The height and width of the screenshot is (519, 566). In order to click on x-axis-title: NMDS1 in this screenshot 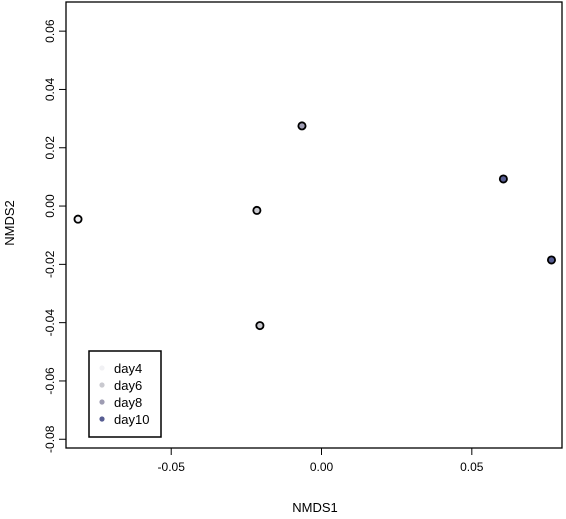, I will do `click(315, 507)`.